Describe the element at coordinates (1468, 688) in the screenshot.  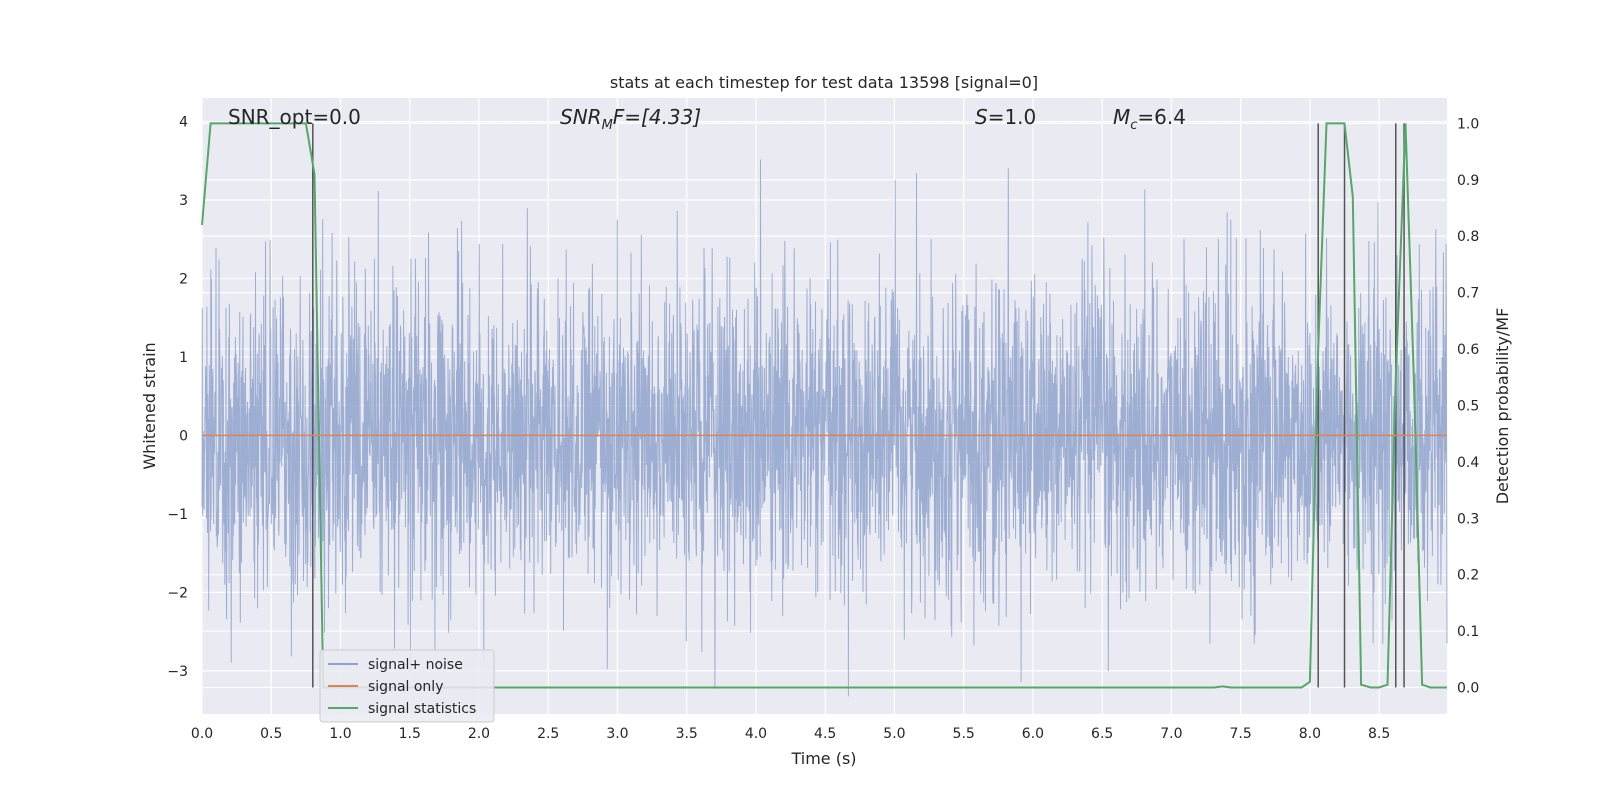
I see `y-right-tick-label: 0.0` at that location.